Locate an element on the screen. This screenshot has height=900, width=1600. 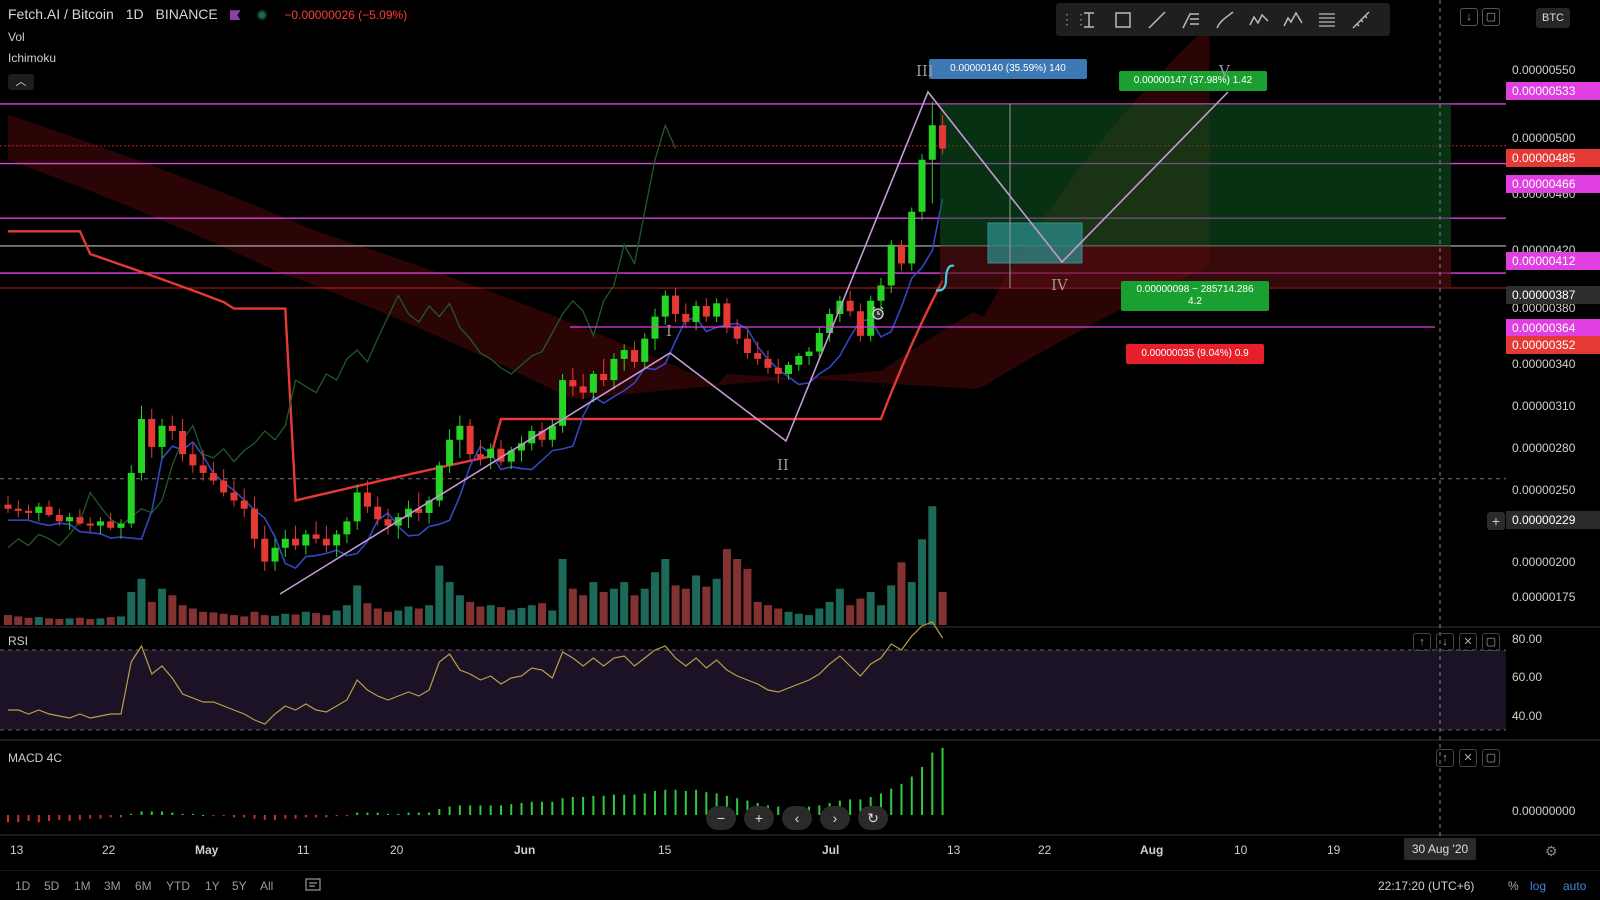
flag-icon is located at coordinates (235, 15).